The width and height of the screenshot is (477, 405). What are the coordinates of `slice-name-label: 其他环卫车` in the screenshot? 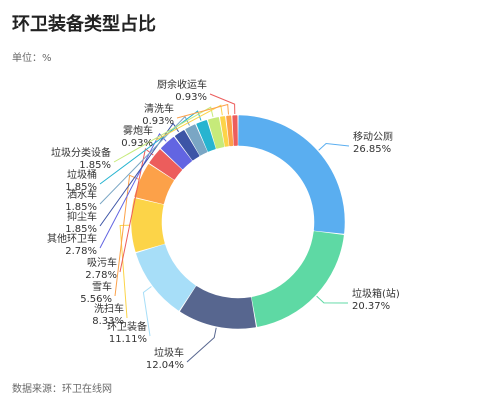 It's located at (72, 238).